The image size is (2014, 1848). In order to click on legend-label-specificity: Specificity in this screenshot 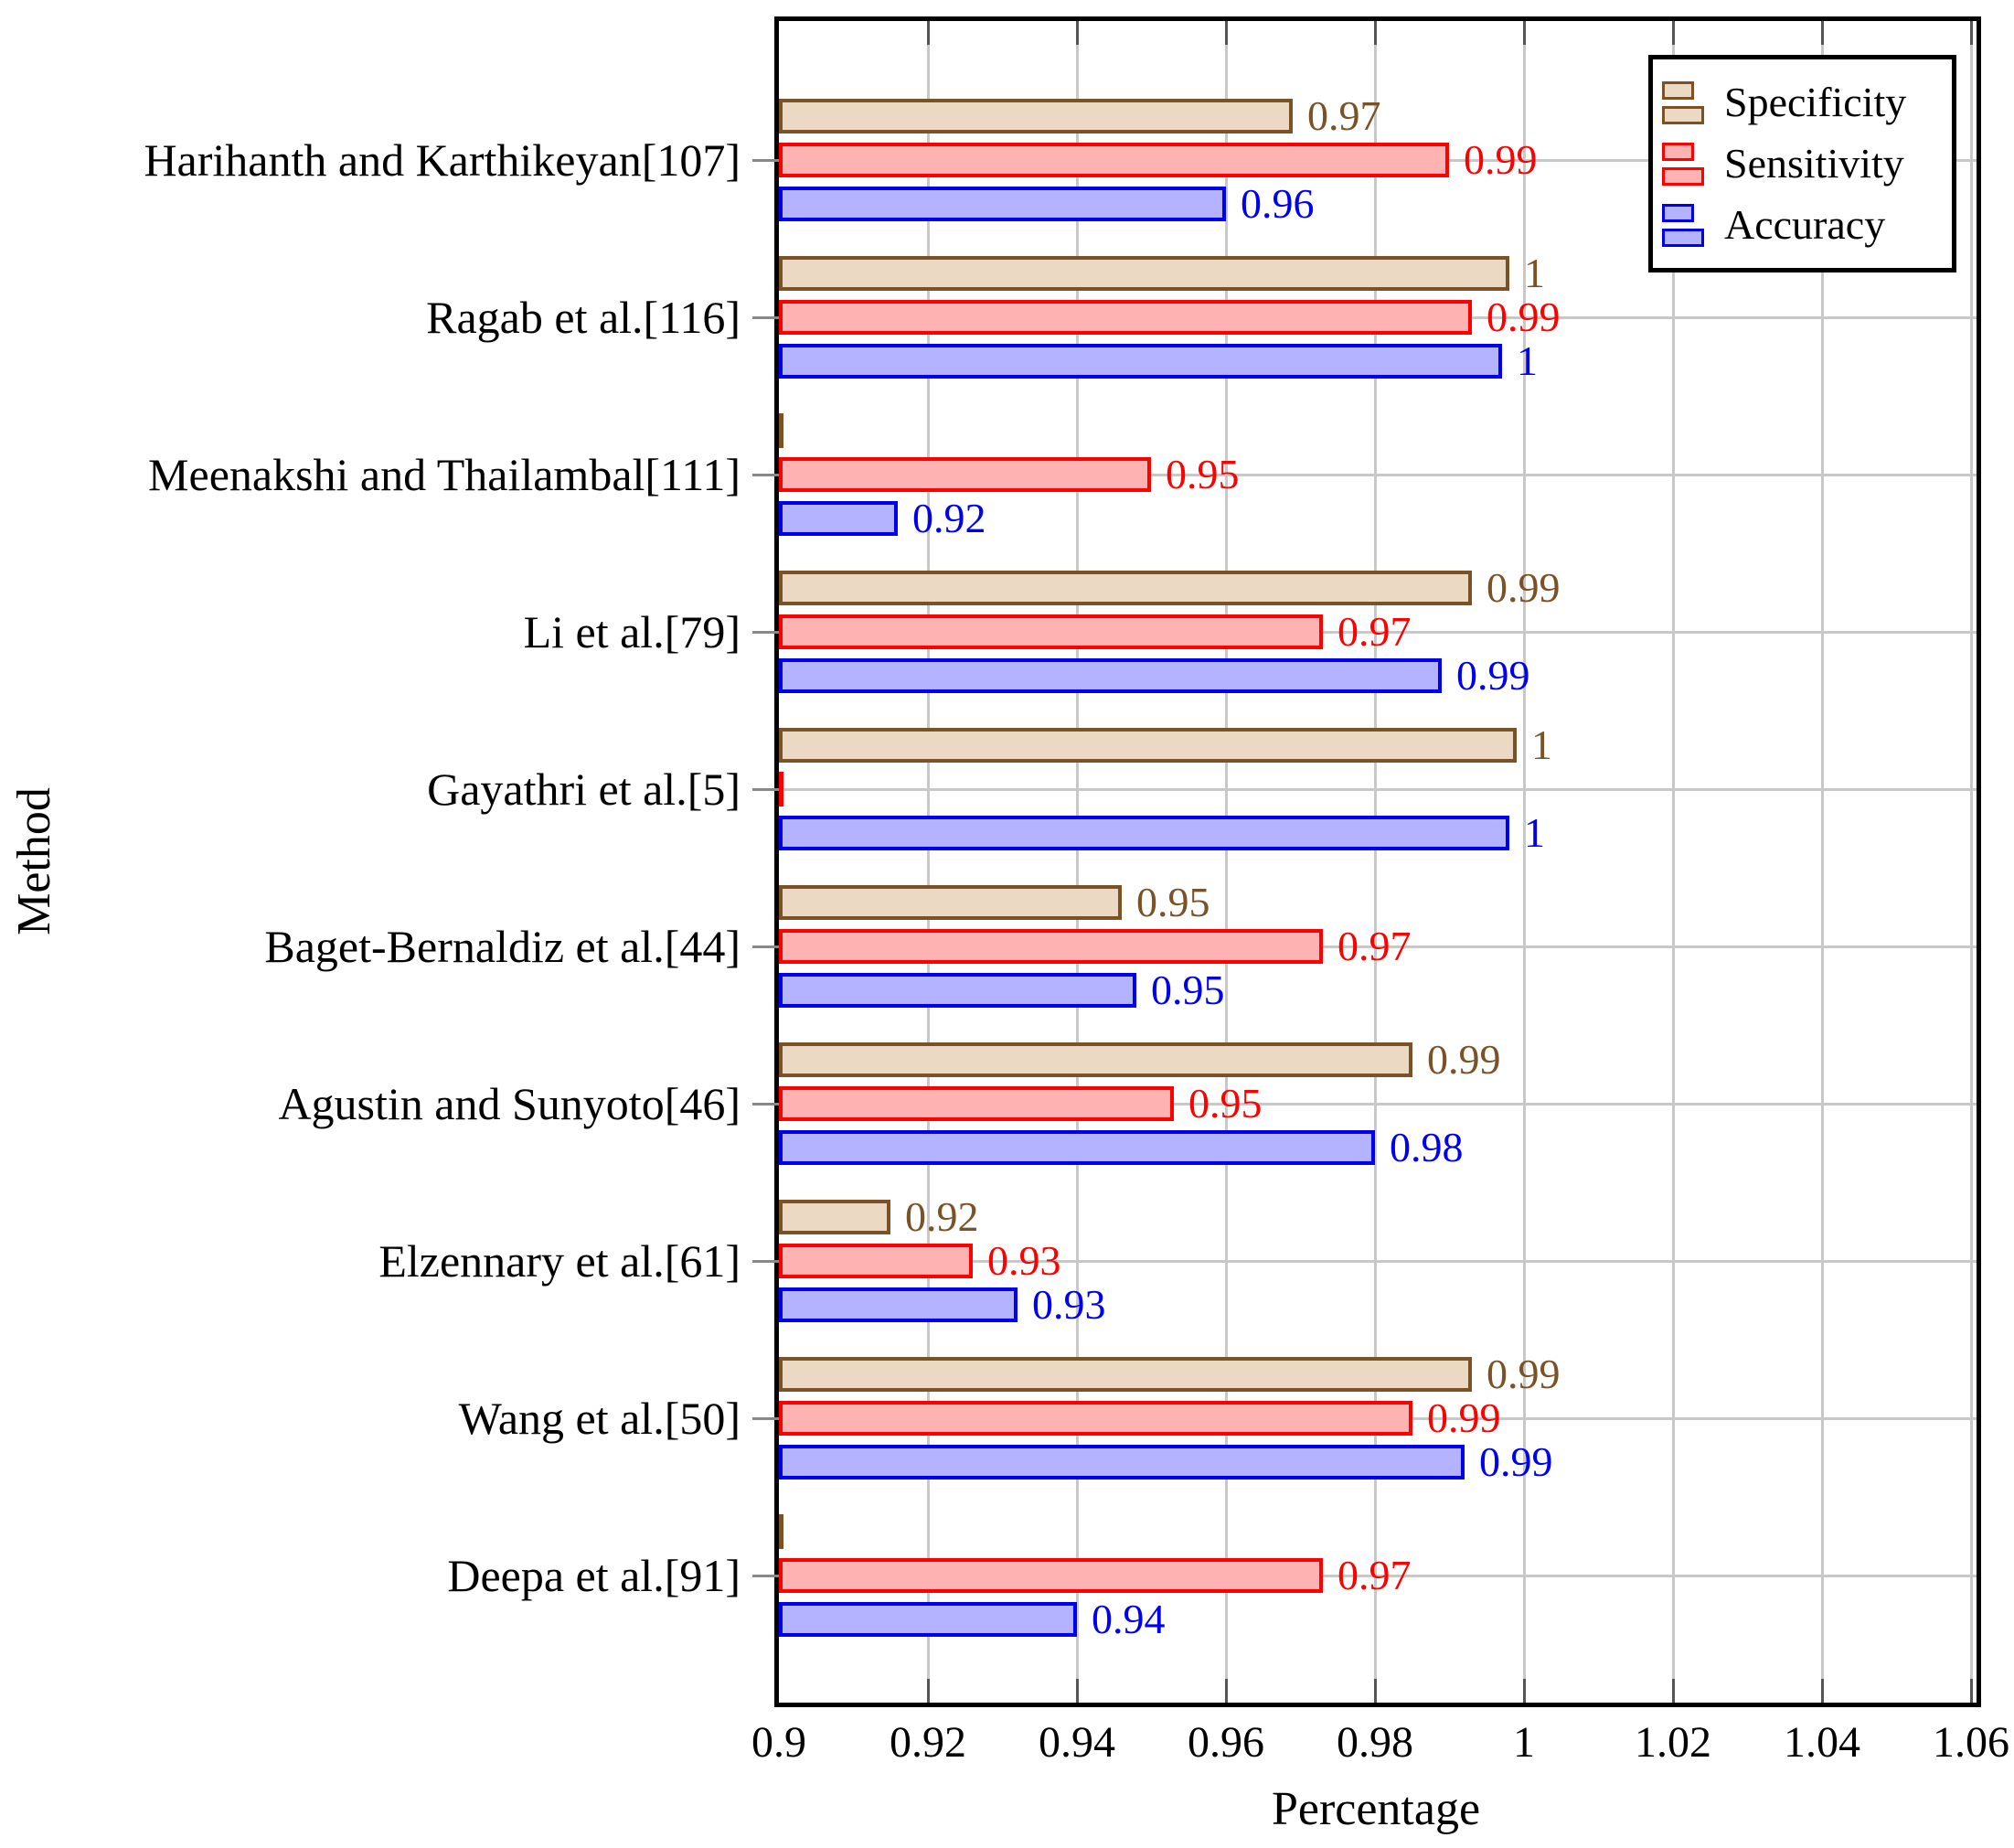, I will do `click(1815, 102)`.